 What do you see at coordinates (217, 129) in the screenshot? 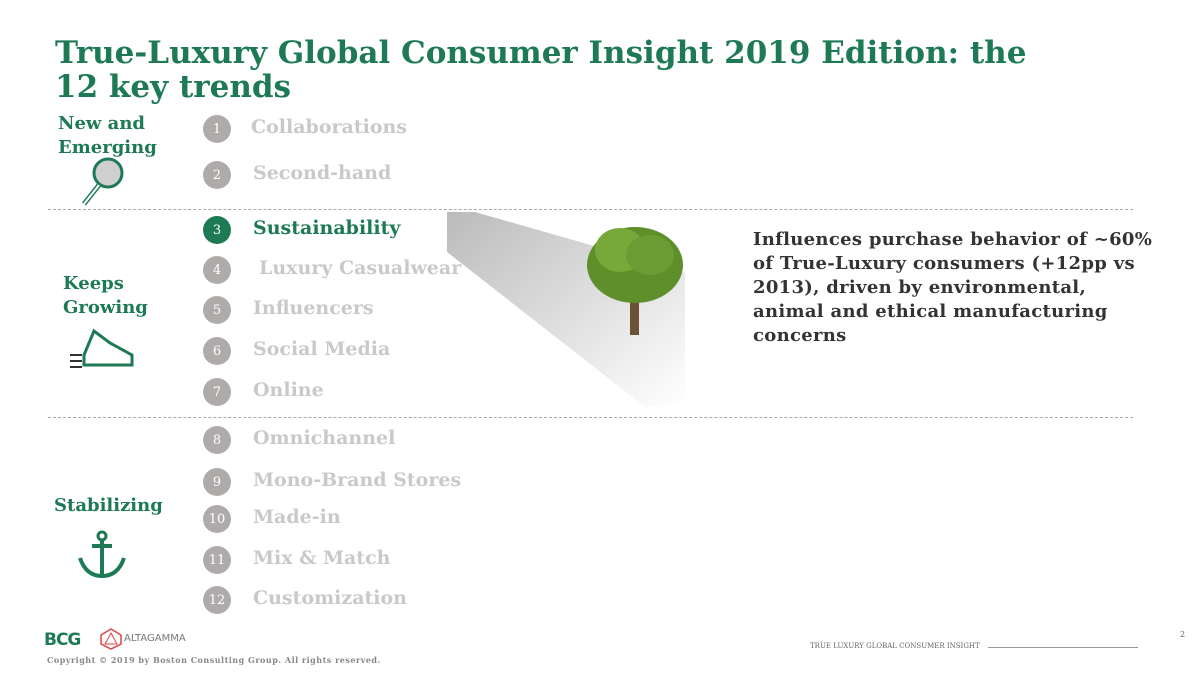
I see `trend-number: 1` at bounding box center [217, 129].